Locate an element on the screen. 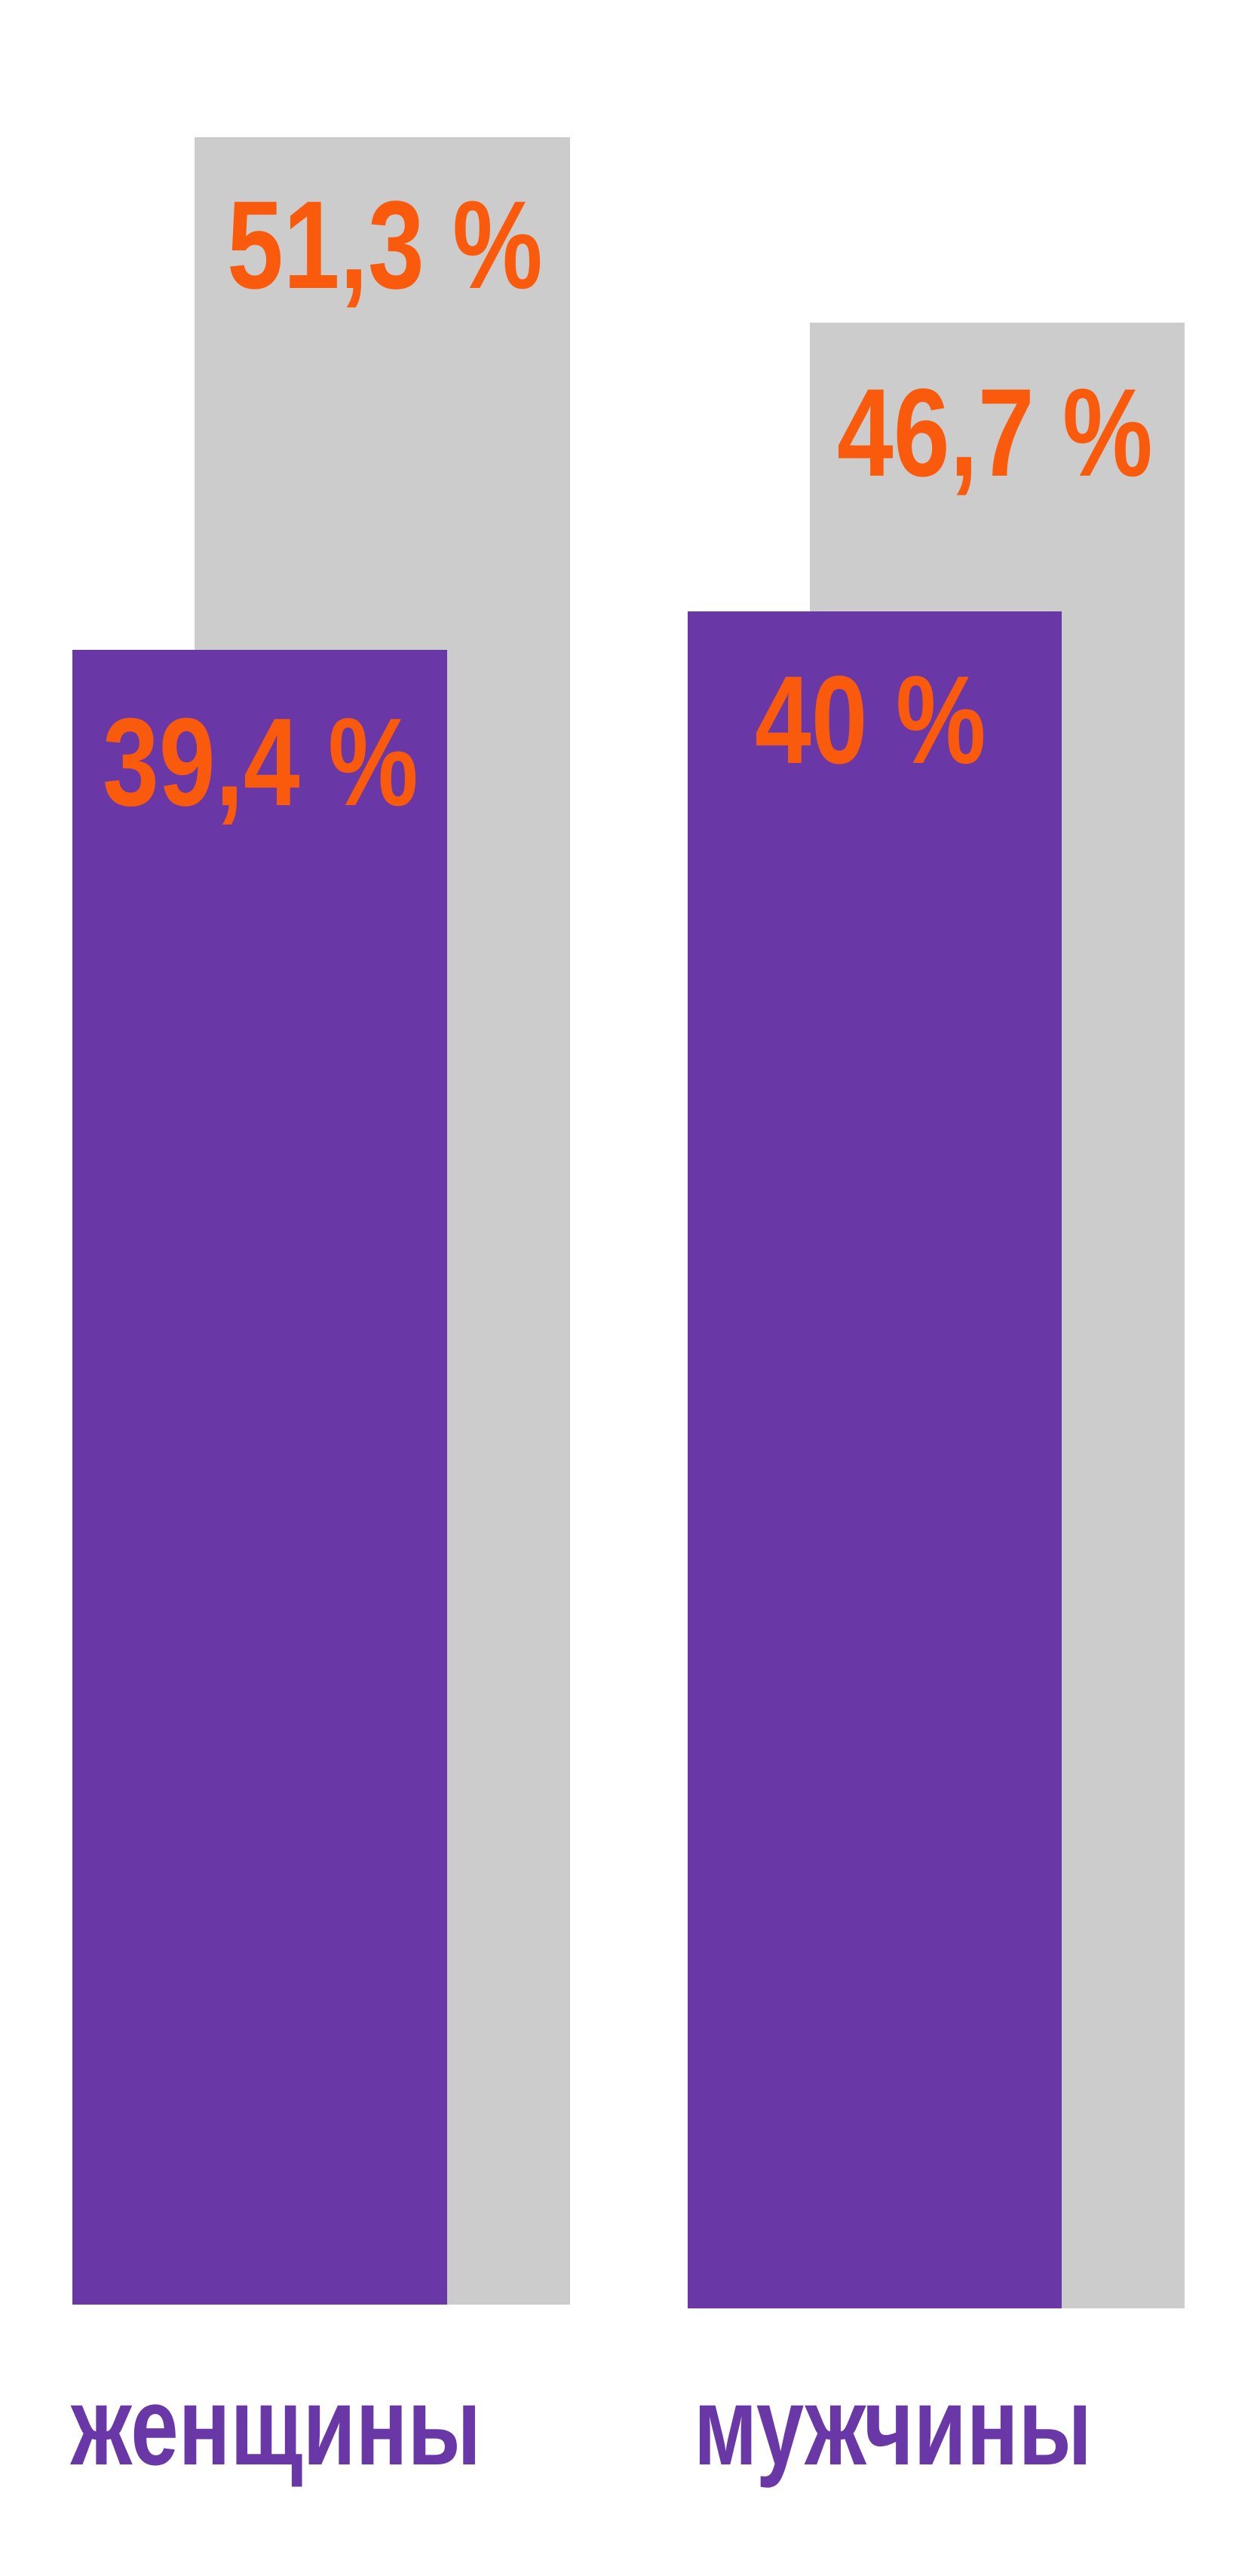 This screenshot has height=2576, width=1257. value-label-men-foreground: 40 % is located at coordinates (871, 720).